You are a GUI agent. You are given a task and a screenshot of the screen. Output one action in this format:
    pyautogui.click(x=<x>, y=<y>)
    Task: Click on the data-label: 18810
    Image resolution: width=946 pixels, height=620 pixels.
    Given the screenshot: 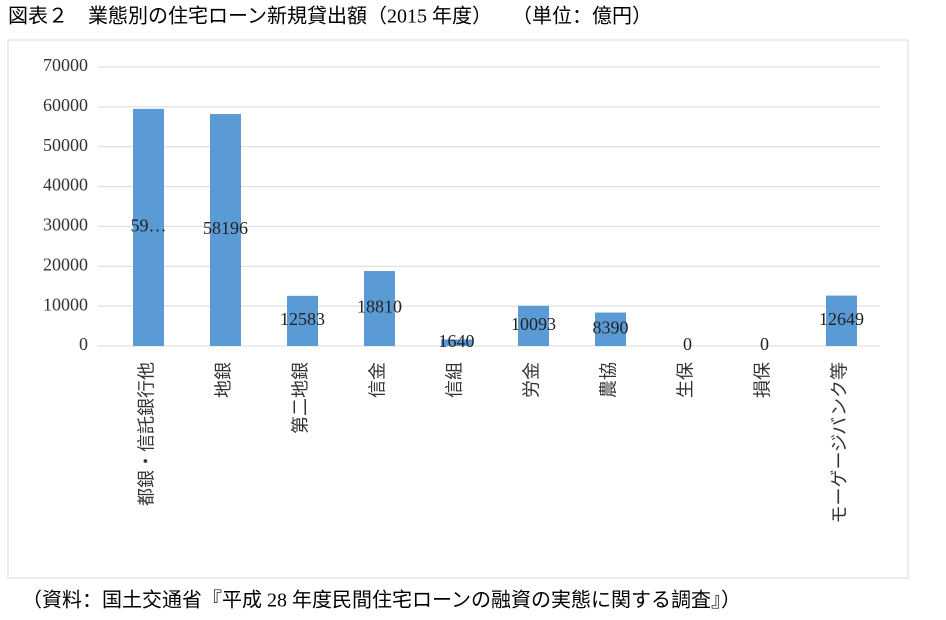 What is the action you would take?
    pyautogui.click(x=379, y=307)
    